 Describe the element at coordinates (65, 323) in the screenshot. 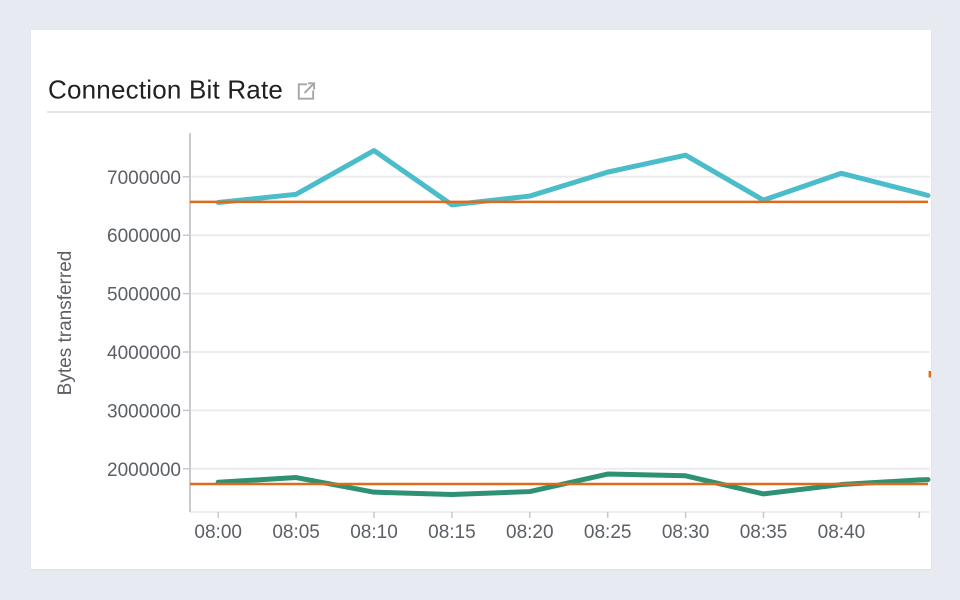

I see `y-axis-title: Bytes transferred` at that location.